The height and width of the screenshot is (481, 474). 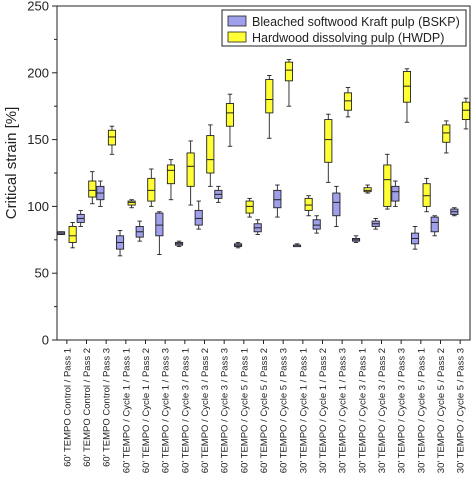 I want to click on x-category-label: 30' TEMPO / Cycle 3 / Pass 1, so click(x=362, y=410).